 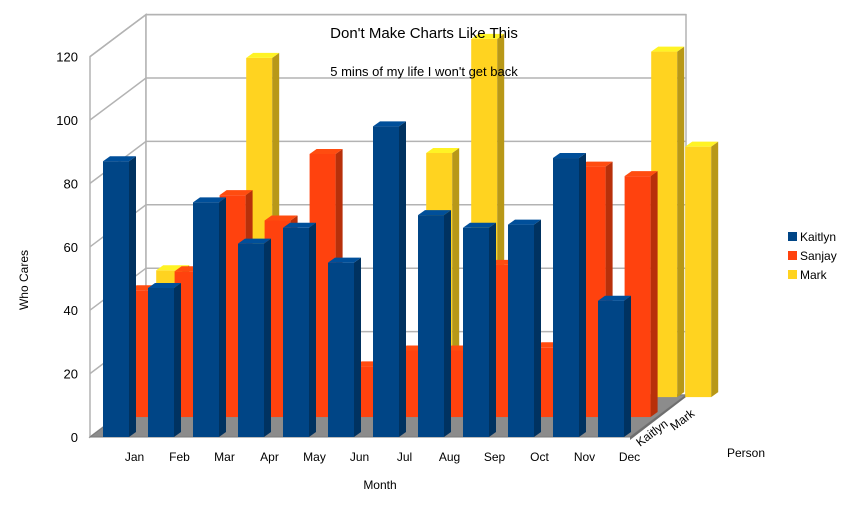 What do you see at coordinates (67, 120) in the screenshot?
I see `y-tick-label: 100` at bounding box center [67, 120].